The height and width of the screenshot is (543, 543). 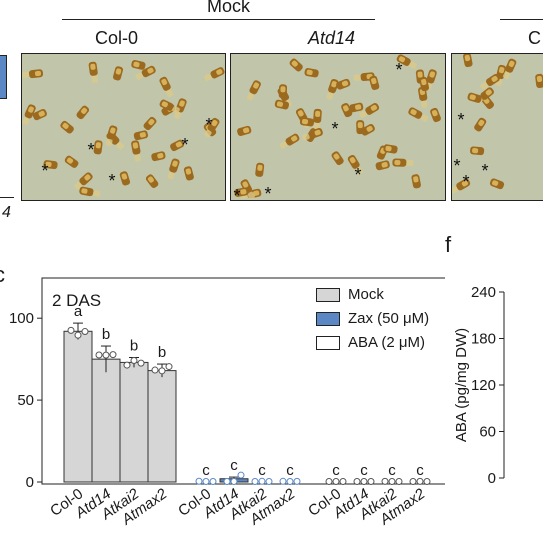 I want to click on y-tick-label: 0, so click(x=30, y=482).